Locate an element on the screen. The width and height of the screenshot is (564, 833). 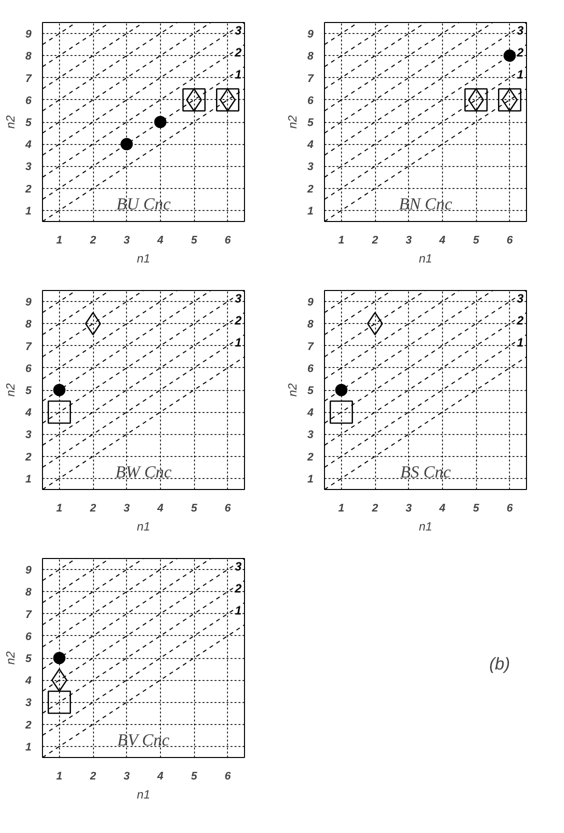
annotation: BN Cnc is located at coordinates (425, 204).